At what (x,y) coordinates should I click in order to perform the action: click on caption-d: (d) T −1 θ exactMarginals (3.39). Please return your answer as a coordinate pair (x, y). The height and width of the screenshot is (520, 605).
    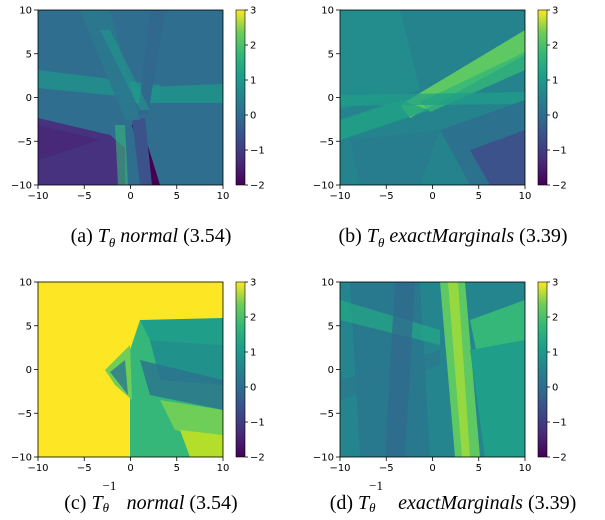
    Looking at the image, I should click on (453, 496).